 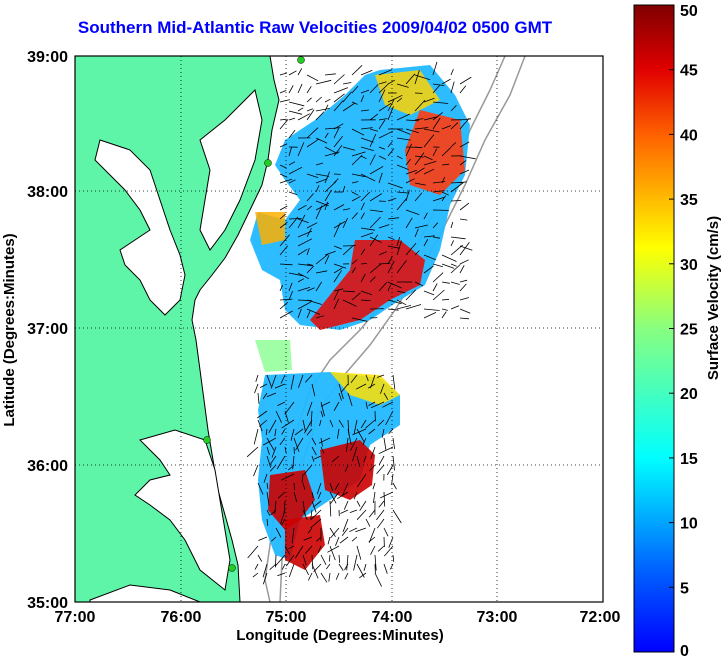 What do you see at coordinates (600, 617) in the screenshot?
I see `x-tick-label: 72:00` at bounding box center [600, 617].